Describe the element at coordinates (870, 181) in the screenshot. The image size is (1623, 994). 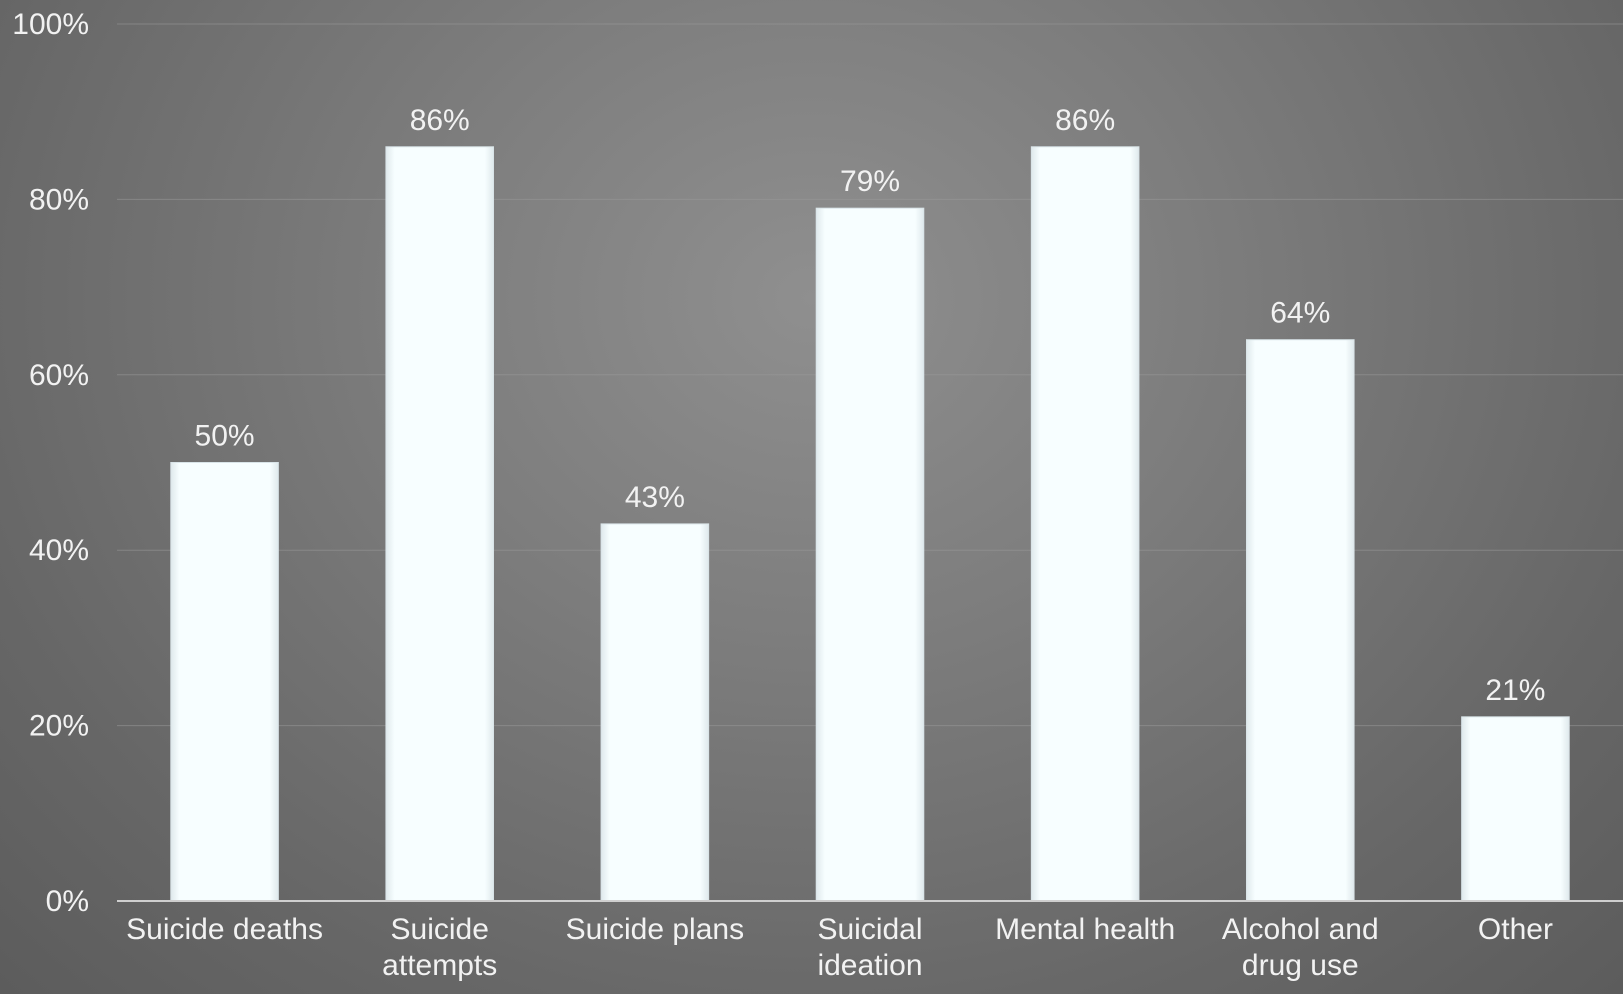
I see `data-label-3: 79%` at that location.